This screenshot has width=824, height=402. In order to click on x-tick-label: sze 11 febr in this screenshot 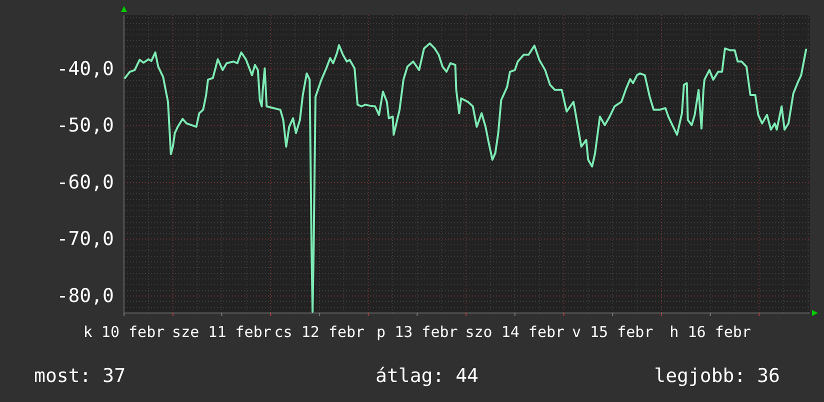, I will do `click(222, 332)`.